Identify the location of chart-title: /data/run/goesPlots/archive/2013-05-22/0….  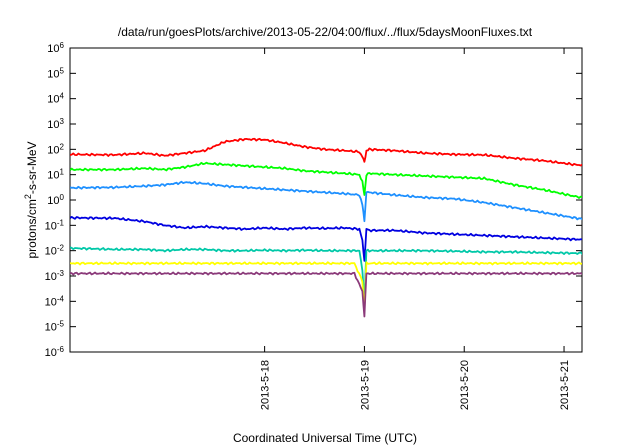
(325, 32).